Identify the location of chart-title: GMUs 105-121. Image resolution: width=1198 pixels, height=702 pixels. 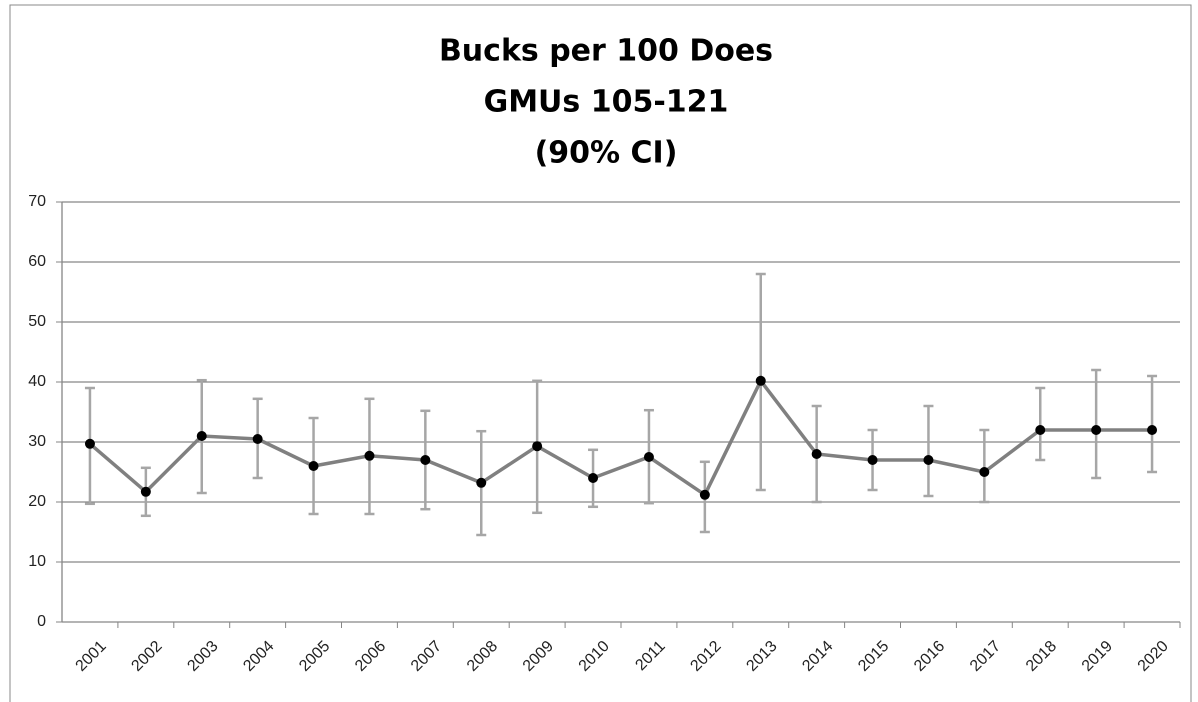
(606, 102).